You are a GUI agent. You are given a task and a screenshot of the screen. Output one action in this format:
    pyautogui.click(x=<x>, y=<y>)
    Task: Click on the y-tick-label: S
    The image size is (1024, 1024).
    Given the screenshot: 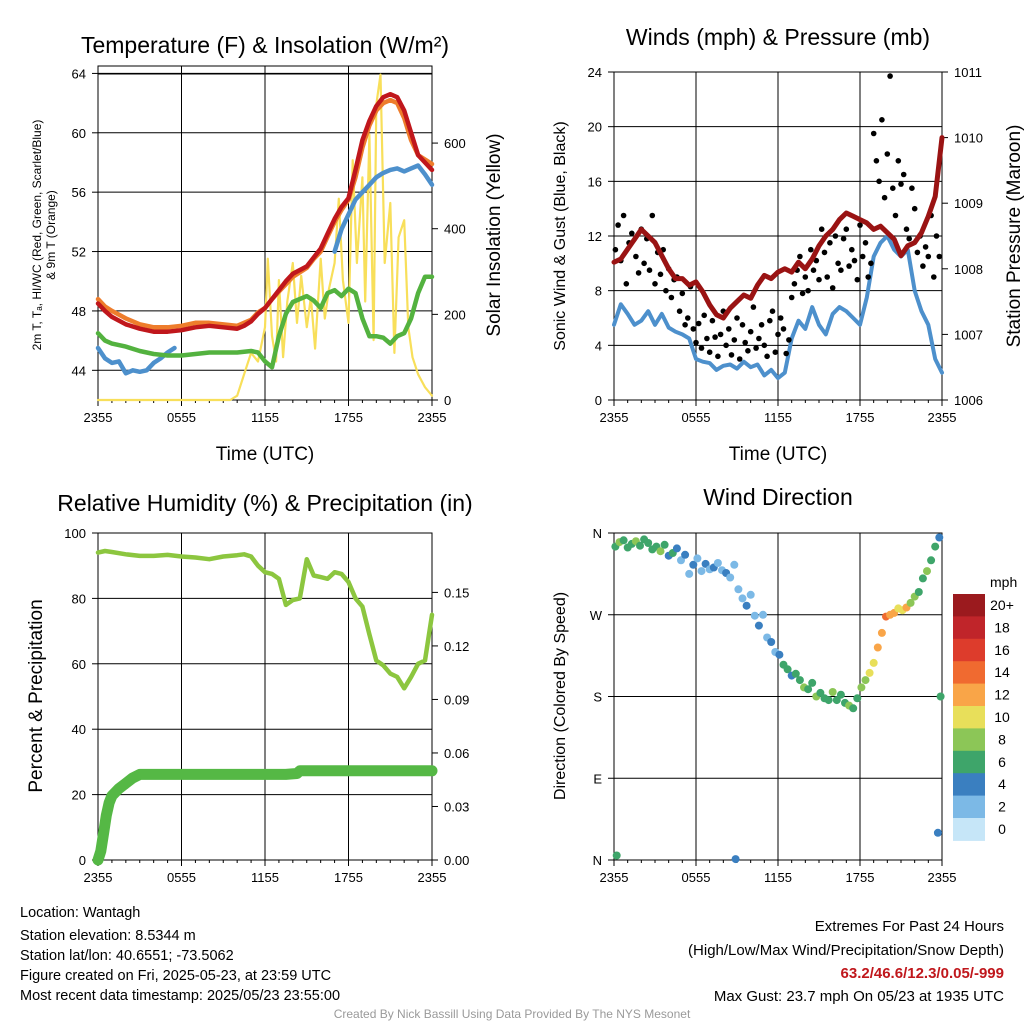 What is the action you would take?
    pyautogui.click(x=597, y=697)
    